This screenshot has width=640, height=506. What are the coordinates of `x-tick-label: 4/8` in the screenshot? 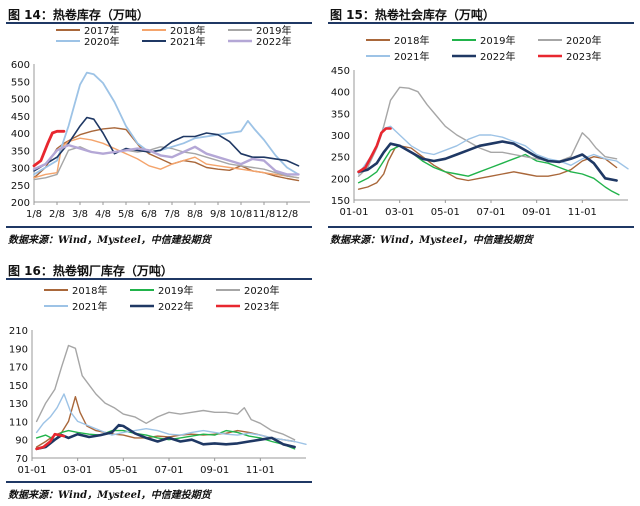 It's located at (103, 214).